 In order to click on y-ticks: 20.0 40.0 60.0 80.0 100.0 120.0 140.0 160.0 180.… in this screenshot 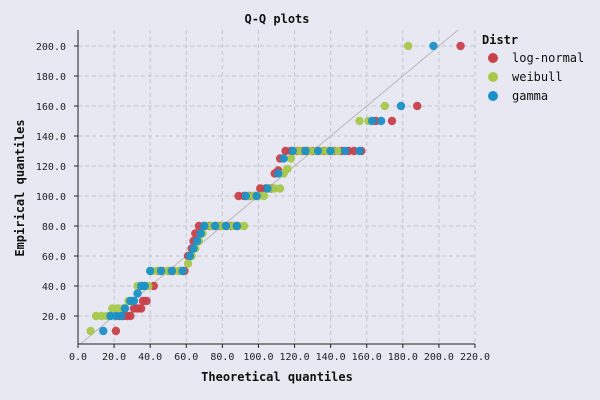, I will do `click(57, 182)`.